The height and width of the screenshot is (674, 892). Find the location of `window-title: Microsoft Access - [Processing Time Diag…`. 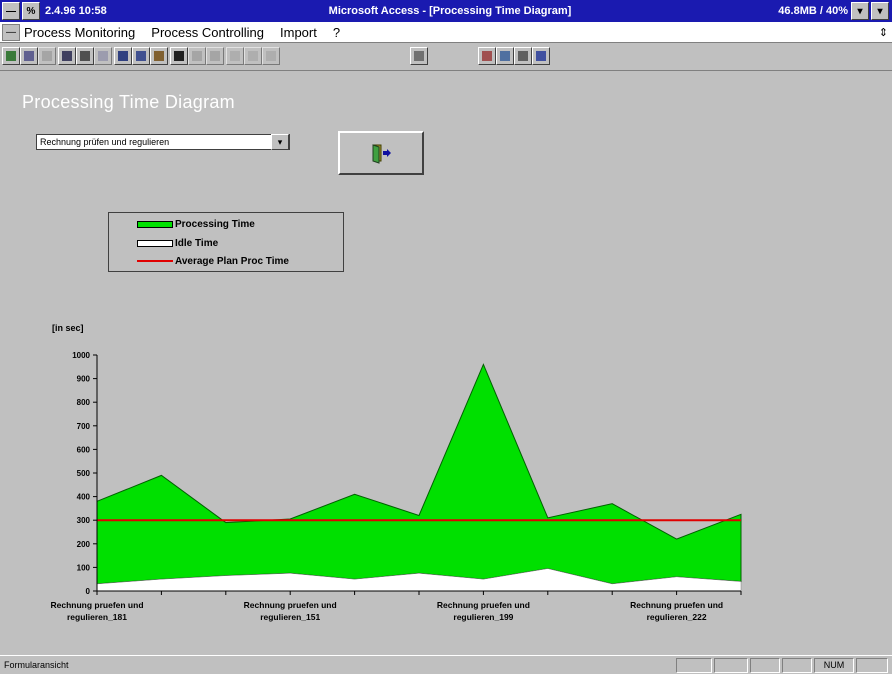

window-title: Microsoft Access - [Processing Time Diag… is located at coordinates (450, 11).